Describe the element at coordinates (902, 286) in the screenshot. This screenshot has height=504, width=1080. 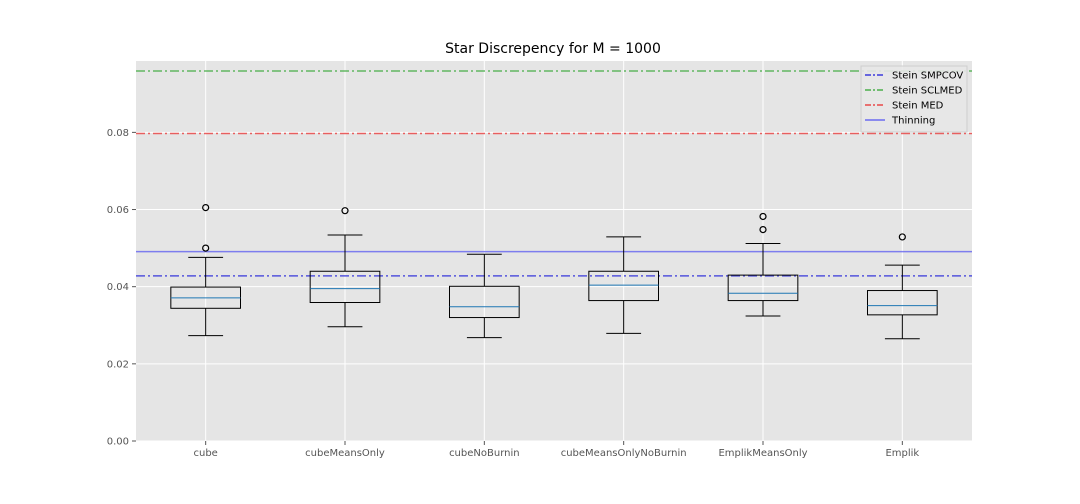
I see `box-Emplik` at that location.